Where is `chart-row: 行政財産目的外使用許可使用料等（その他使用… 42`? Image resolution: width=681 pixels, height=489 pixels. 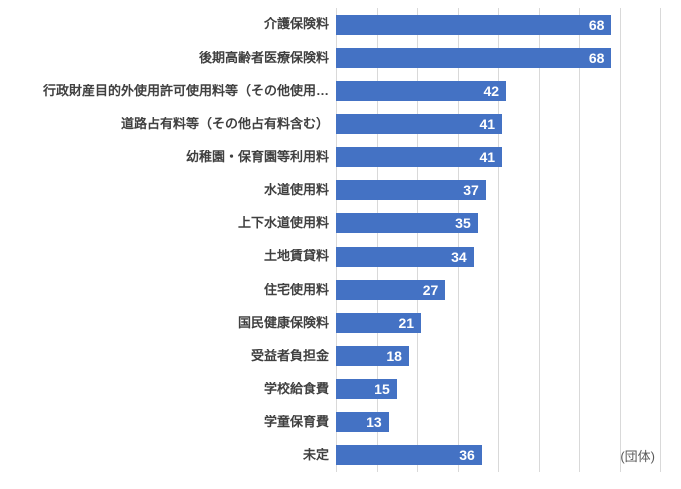 chart-row: 行政財産目的外使用許可使用料等（その他使用… 42 is located at coordinates (330, 90).